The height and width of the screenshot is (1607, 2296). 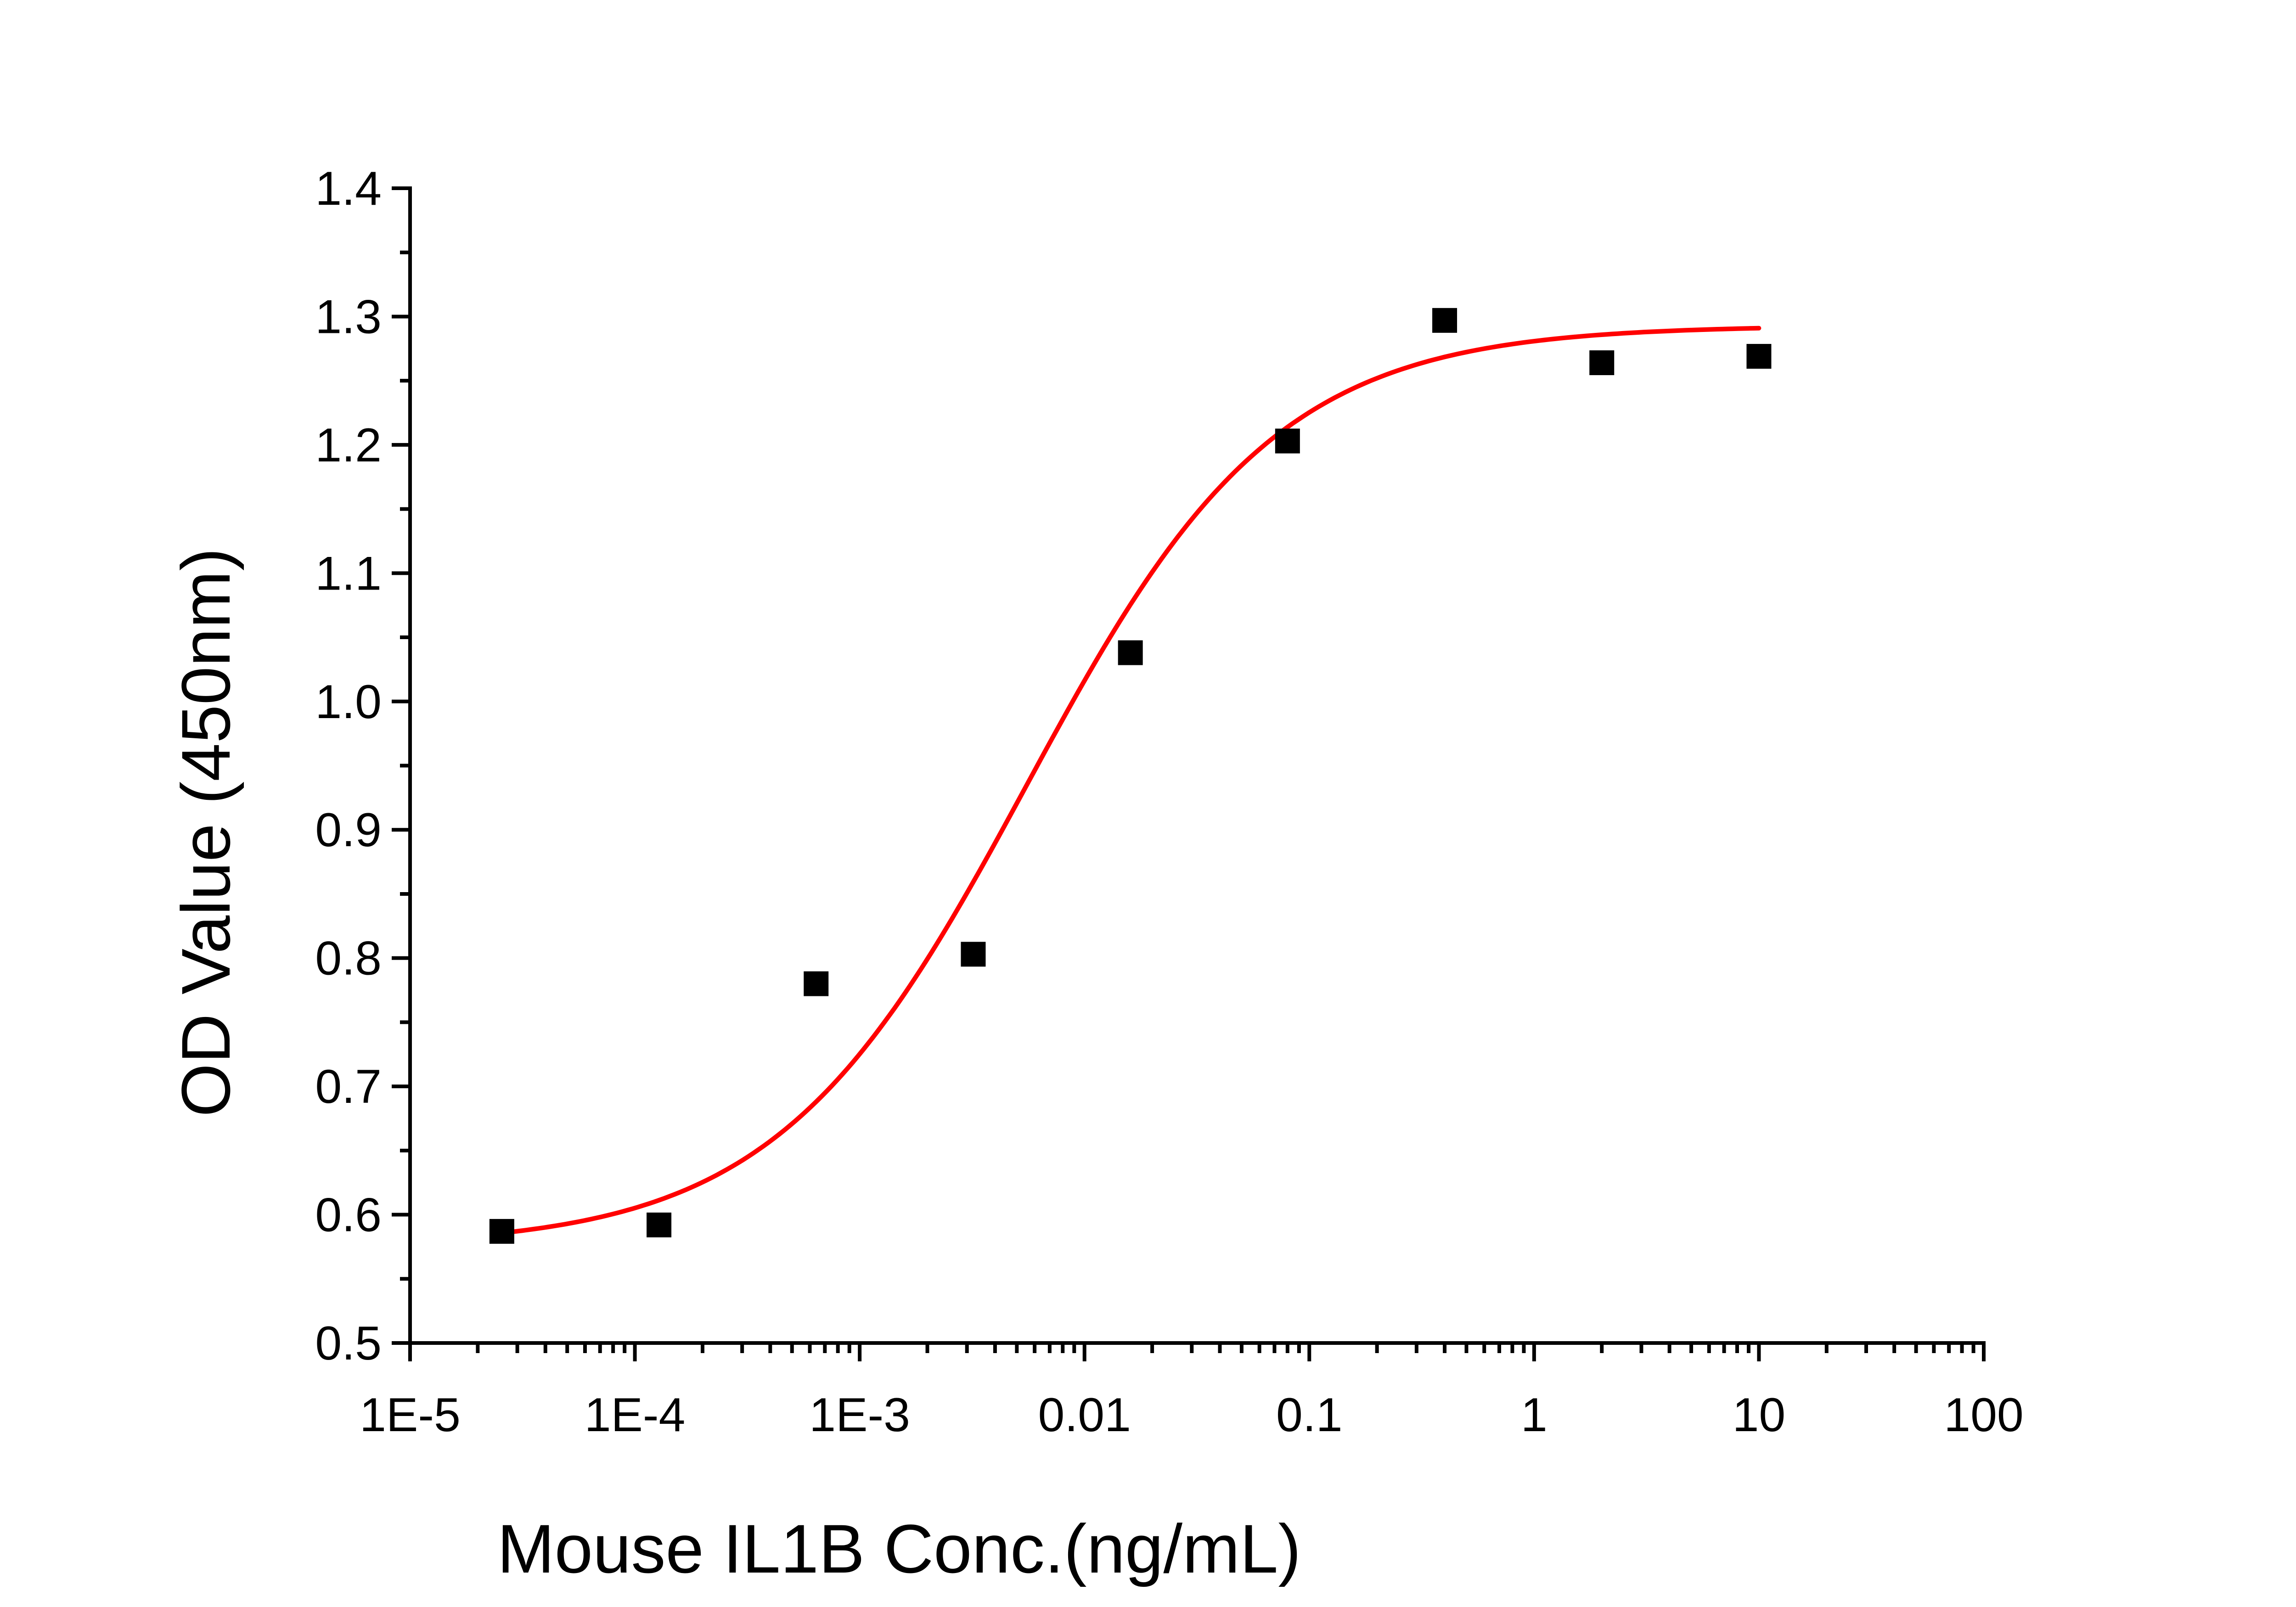 What do you see at coordinates (859, 1415) in the screenshot?
I see `x-tick-label: 1E-3` at bounding box center [859, 1415].